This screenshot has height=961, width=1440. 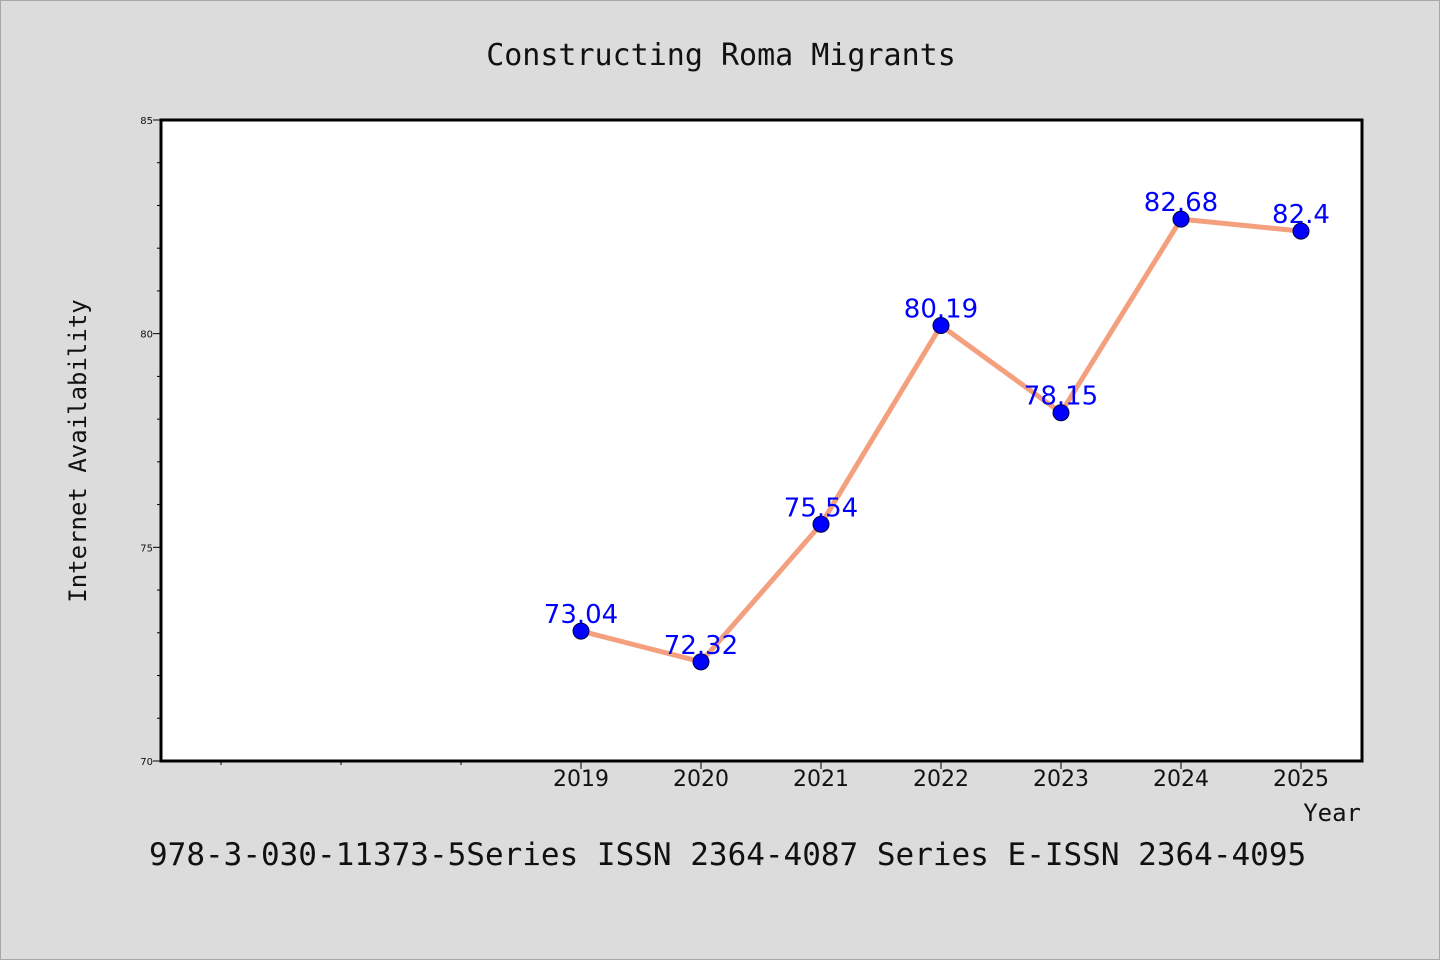 I want to click on data-label: 82.4, so click(x=1301, y=215).